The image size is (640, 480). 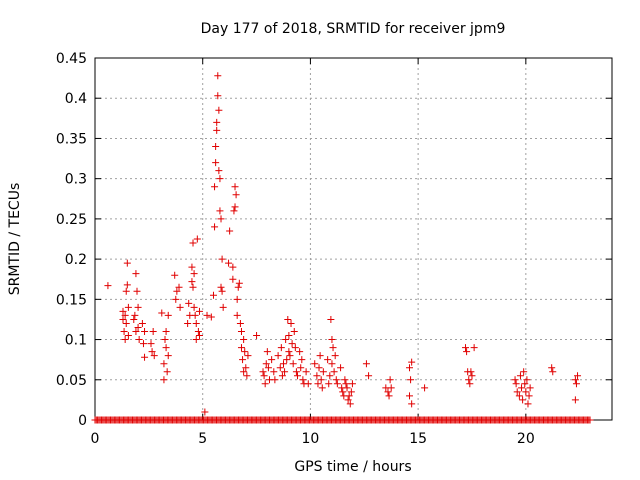 What do you see at coordinates (76, 260) in the screenshot?
I see `y-tick-label: 0.2` at bounding box center [76, 260].